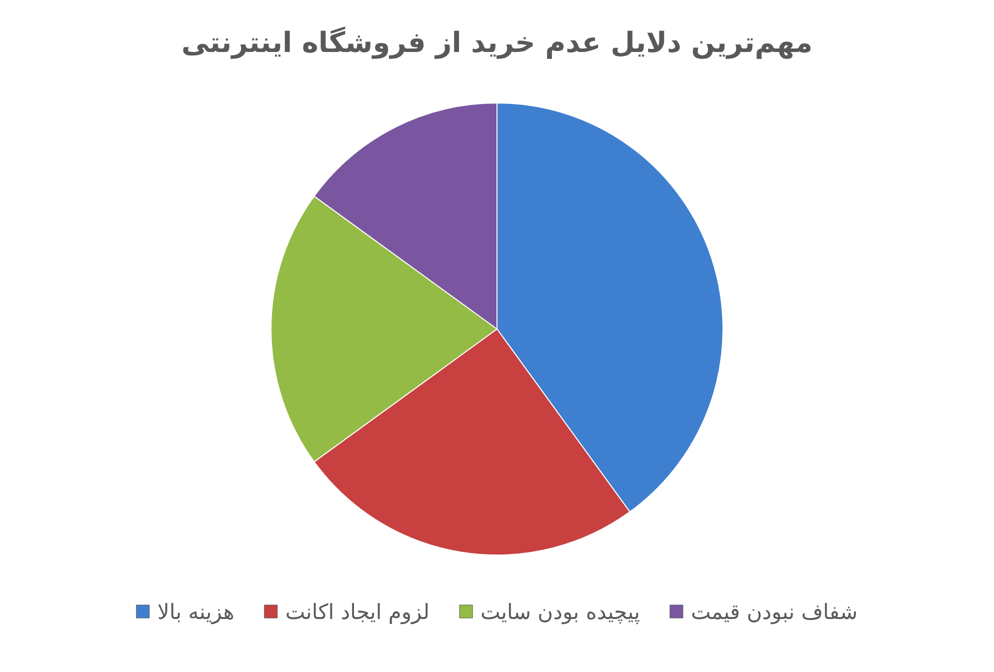 The width and height of the screenshot is (994, 672). What do you see at coordinates (357, 612) in the screenshot?
I see `legend-label: لزوم ایجاد اکانت` at bounding box center [357, 612].